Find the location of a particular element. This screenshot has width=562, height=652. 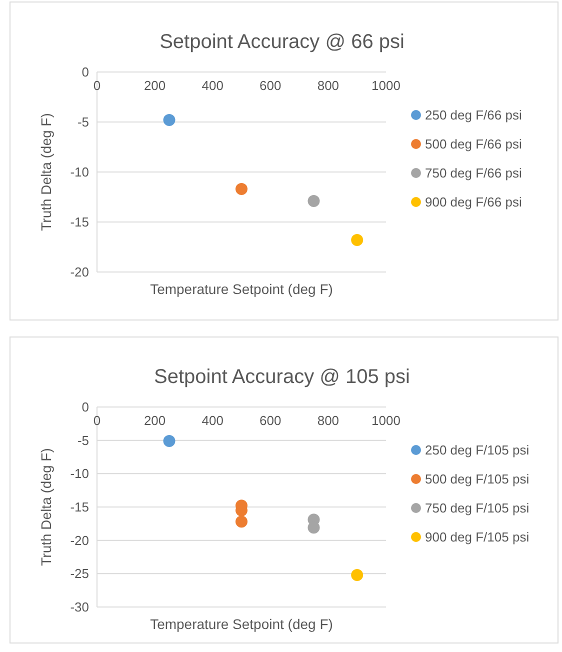

legend-label: 500 deg F/105 psi is located at coordinates (477, 479).